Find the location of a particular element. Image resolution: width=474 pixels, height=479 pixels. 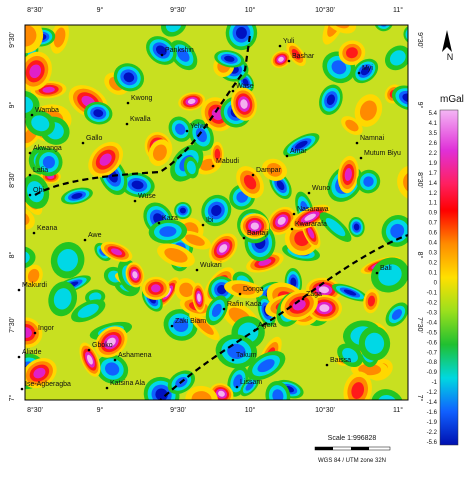

legend-label: 0.2 is located at coordinates (433, 264).